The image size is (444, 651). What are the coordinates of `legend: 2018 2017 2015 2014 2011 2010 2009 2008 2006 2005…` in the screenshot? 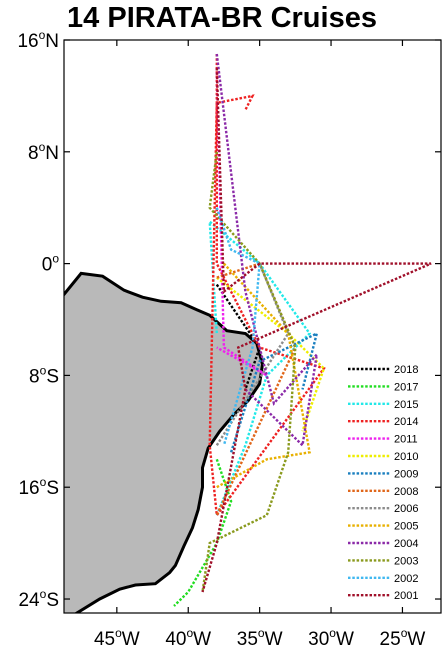 It's located at (383, 483).